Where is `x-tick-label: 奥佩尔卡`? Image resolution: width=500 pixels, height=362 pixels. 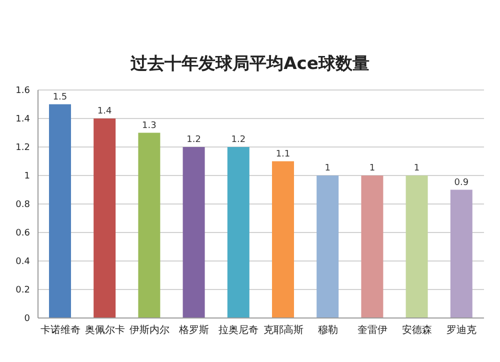
x-tick-label: 奥佩尔卡 is located at coordinates (104, 330).